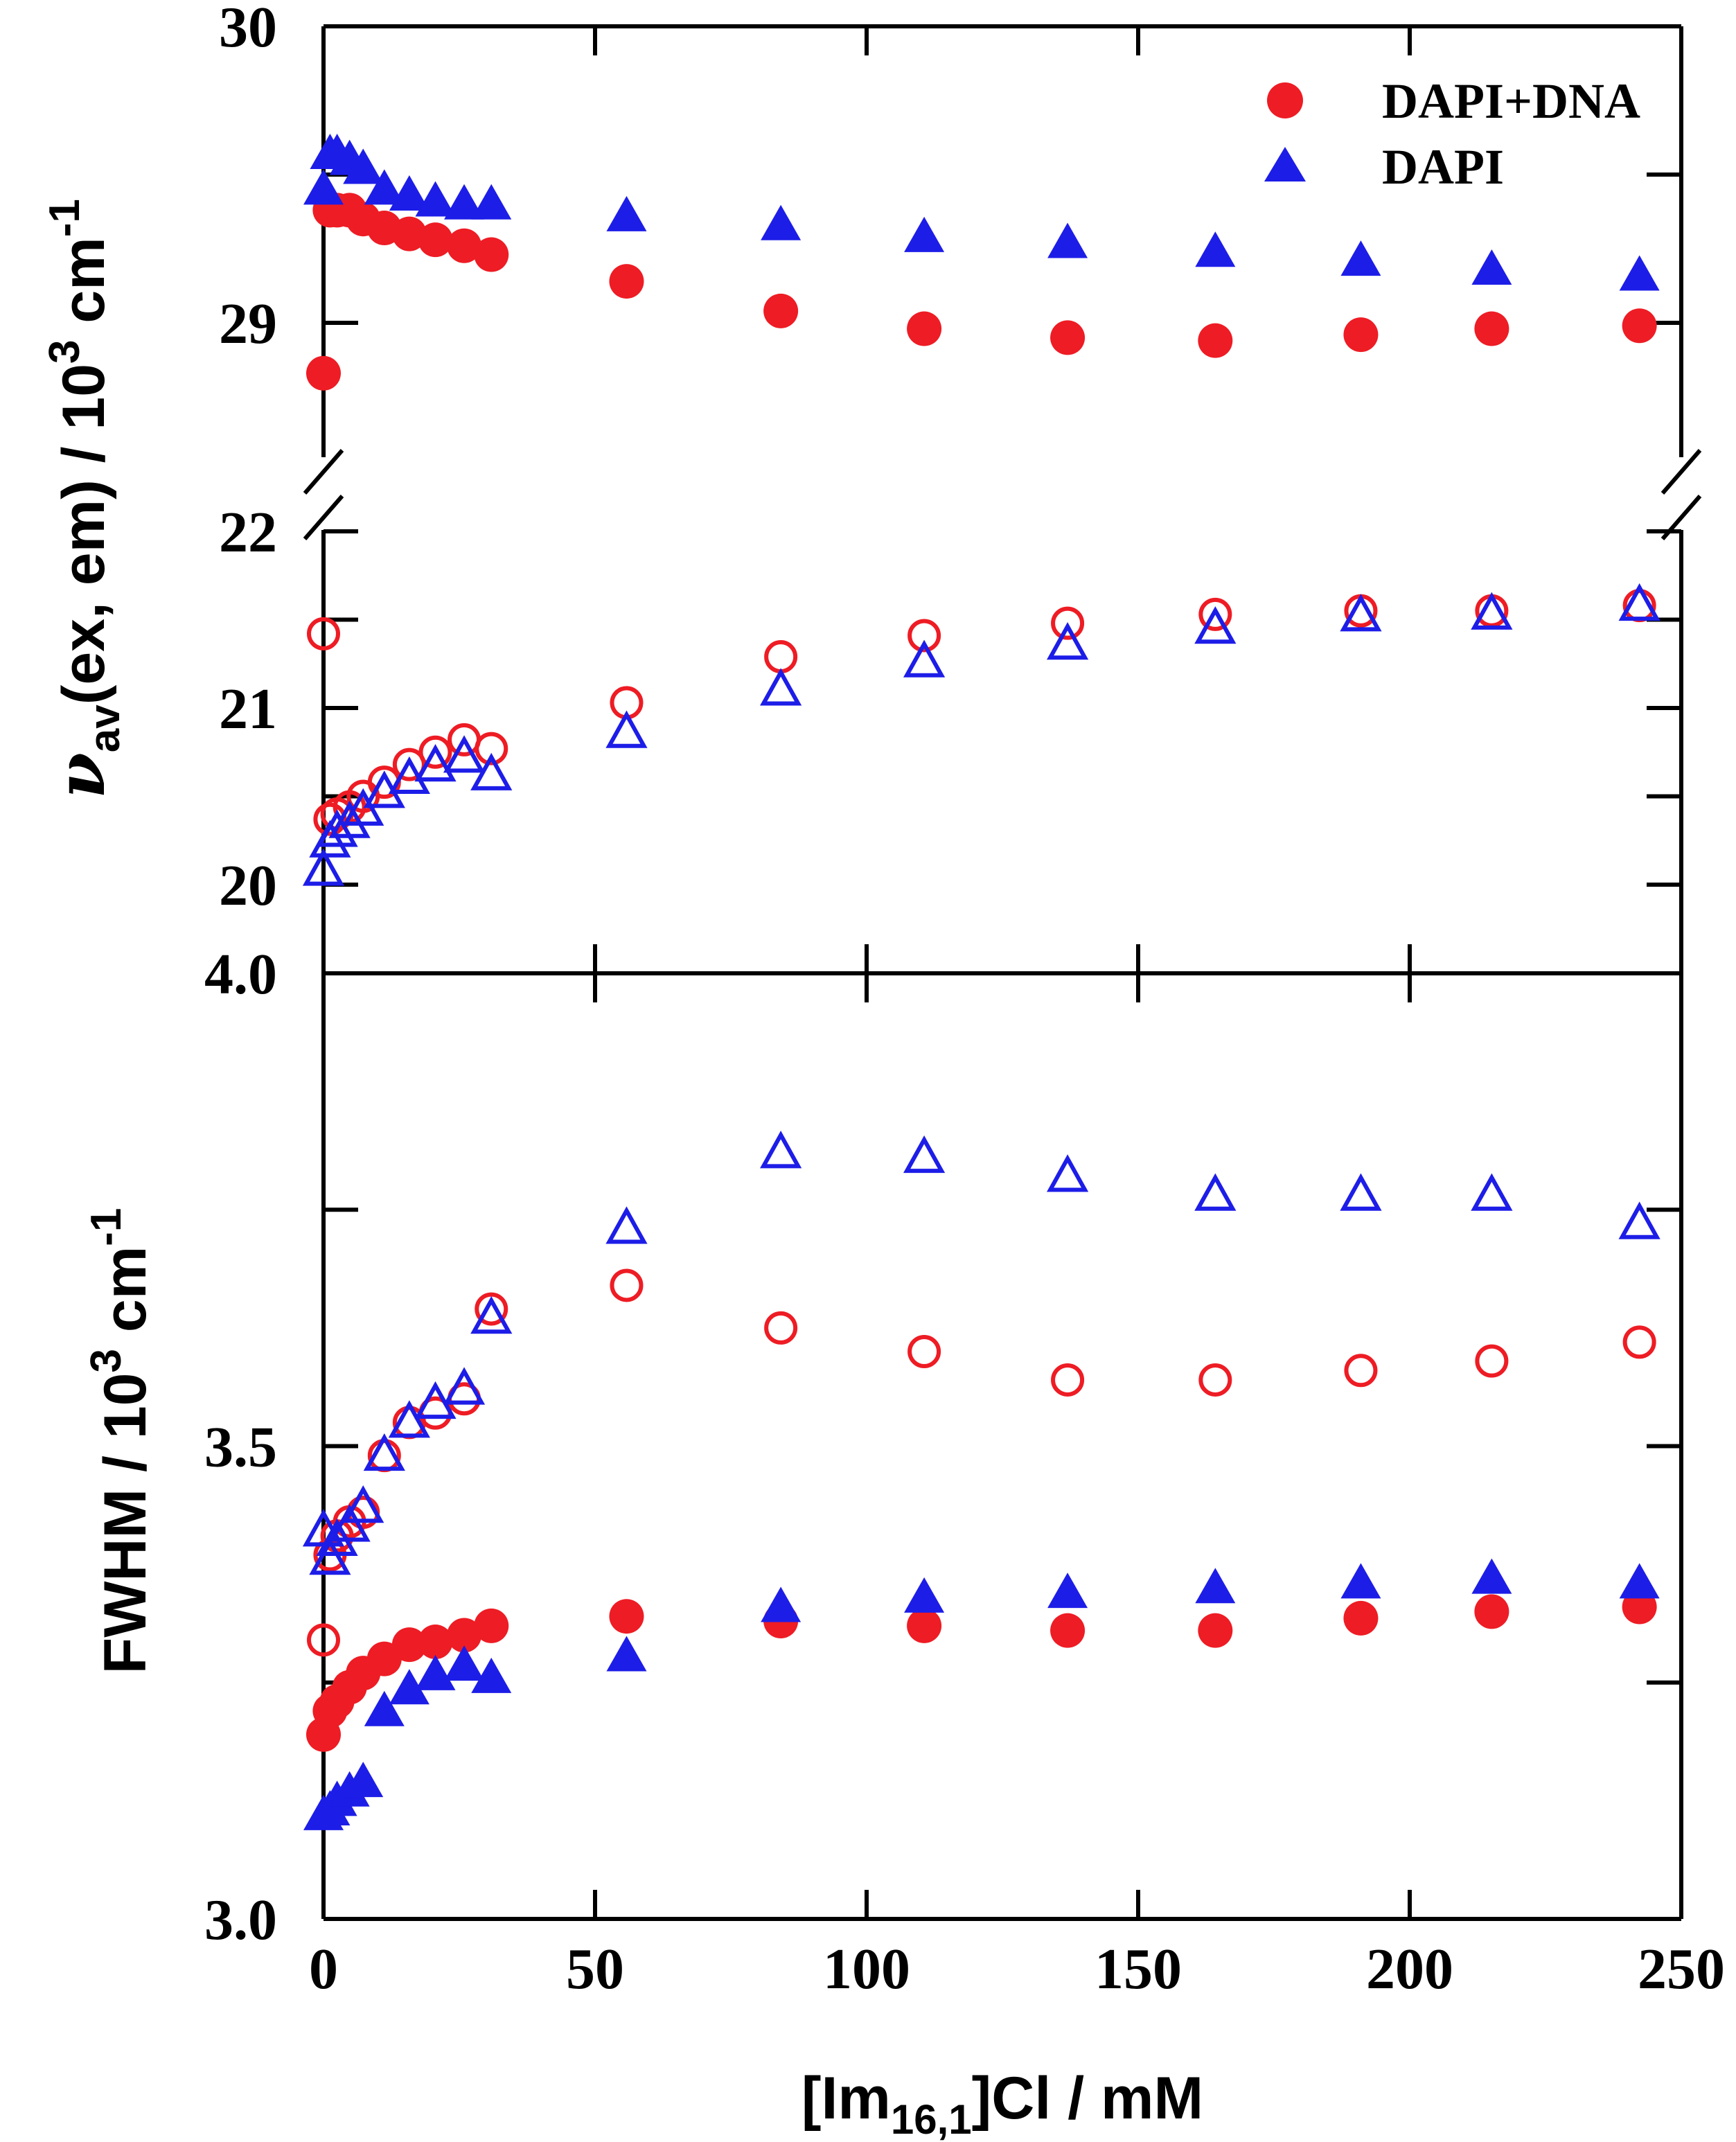 The height and width of the screenshot is (2142, 1736). Describe the element at coordinates (248, 885) in the screenshot. I see `y-tick-label: 20` at that location.